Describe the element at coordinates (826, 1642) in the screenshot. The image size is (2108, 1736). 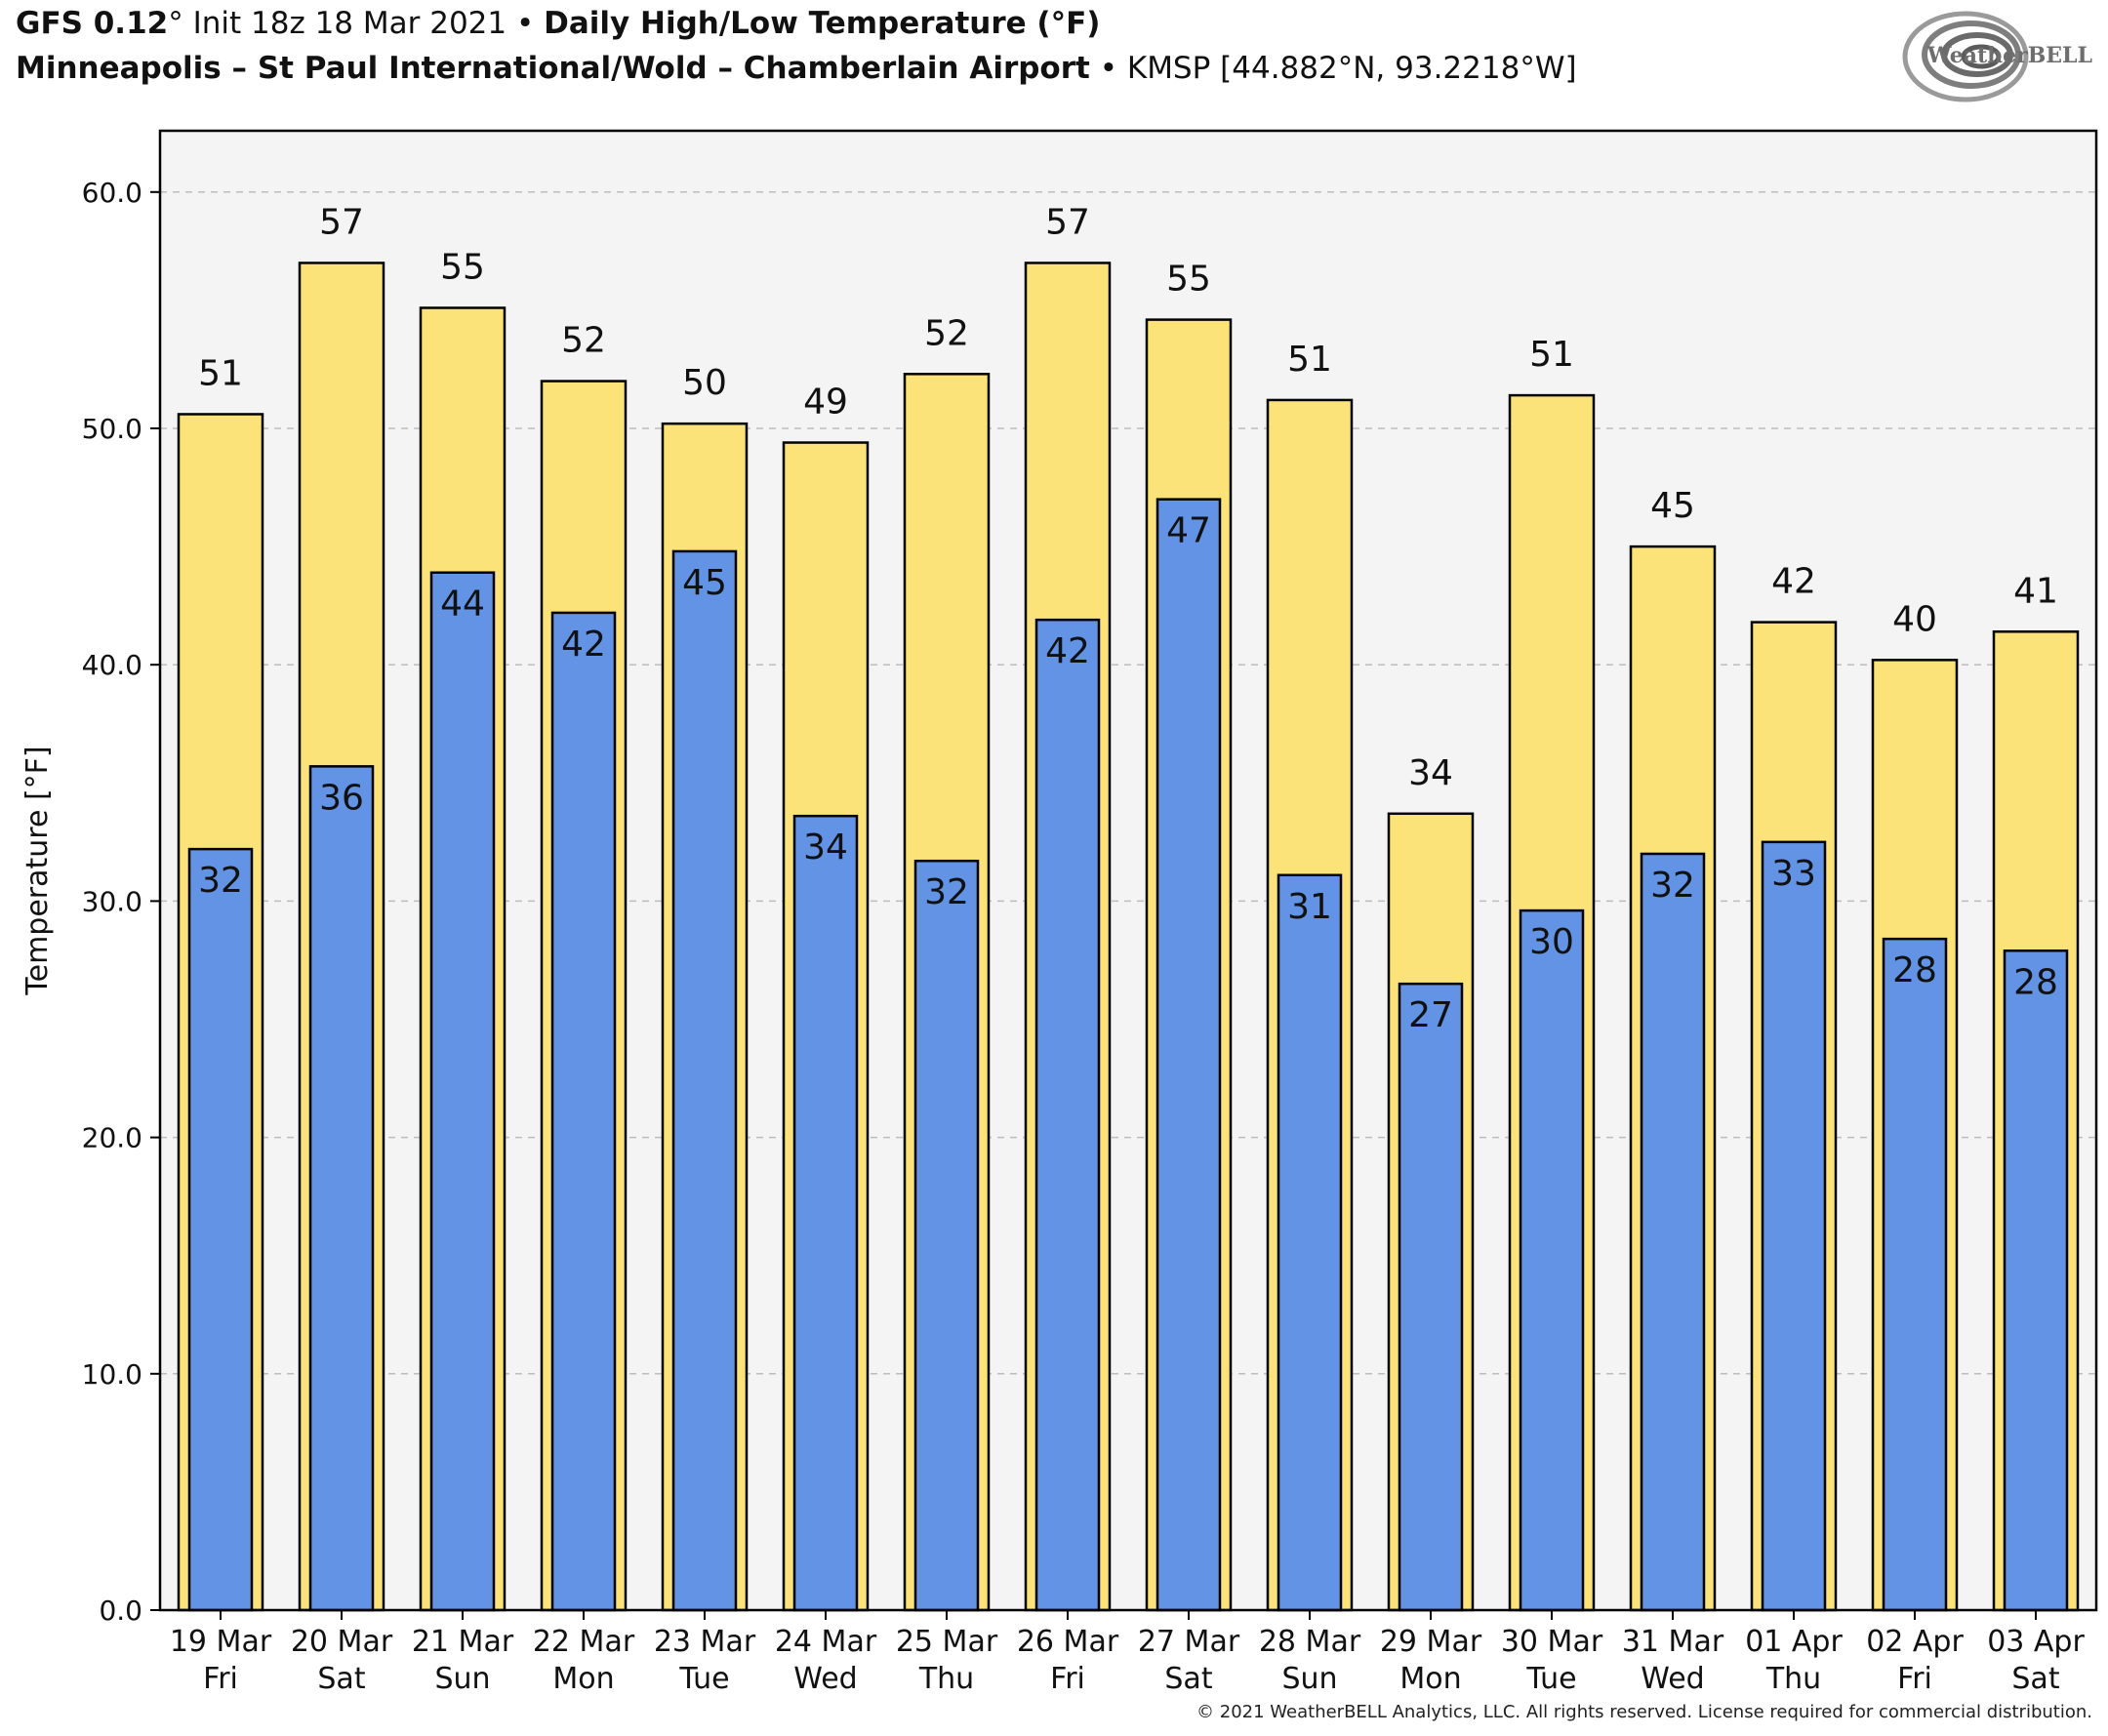
I see `x-tick-label-date: 24 Mar` at that location.